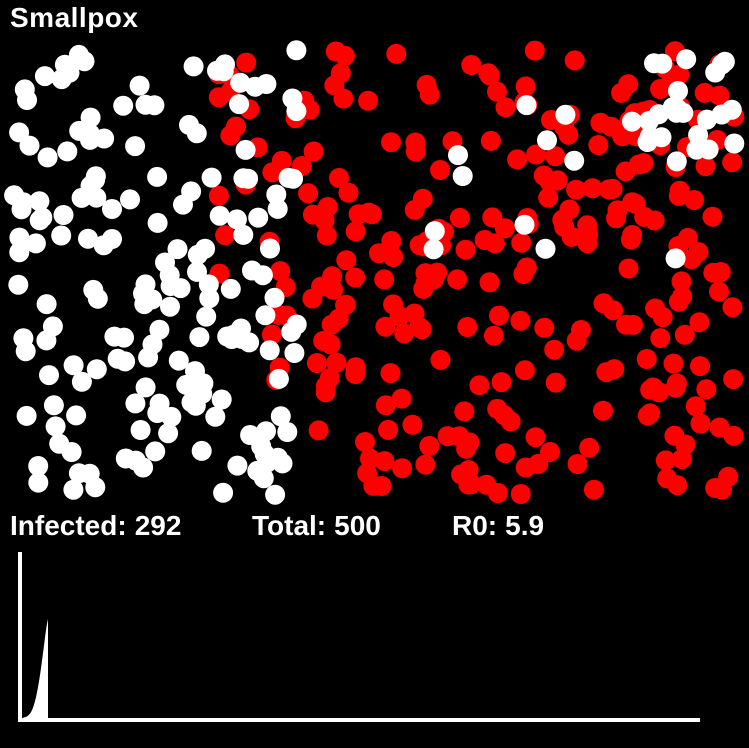 Image resolution: width=749 pixels, height=748 pixels. I want to click on r0-stat: R0: 5.9, so click(498, 526).